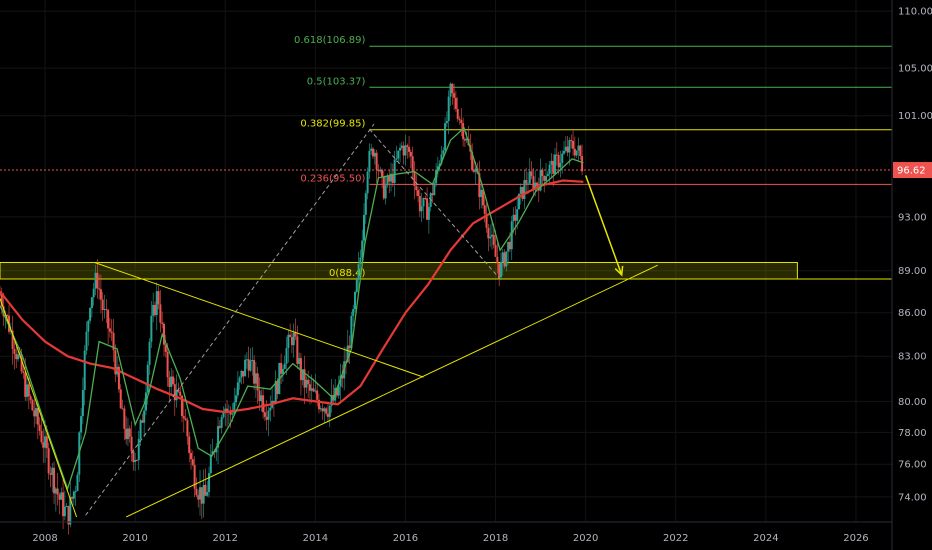  Describe the element at coordinates (225, 538) in the screenshot. I see `x-tick-label: 2012` at that location.